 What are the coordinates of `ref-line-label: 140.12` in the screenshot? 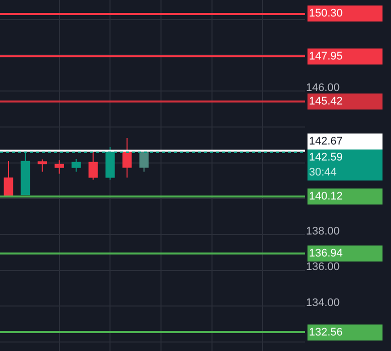 It's located at (326, 196).